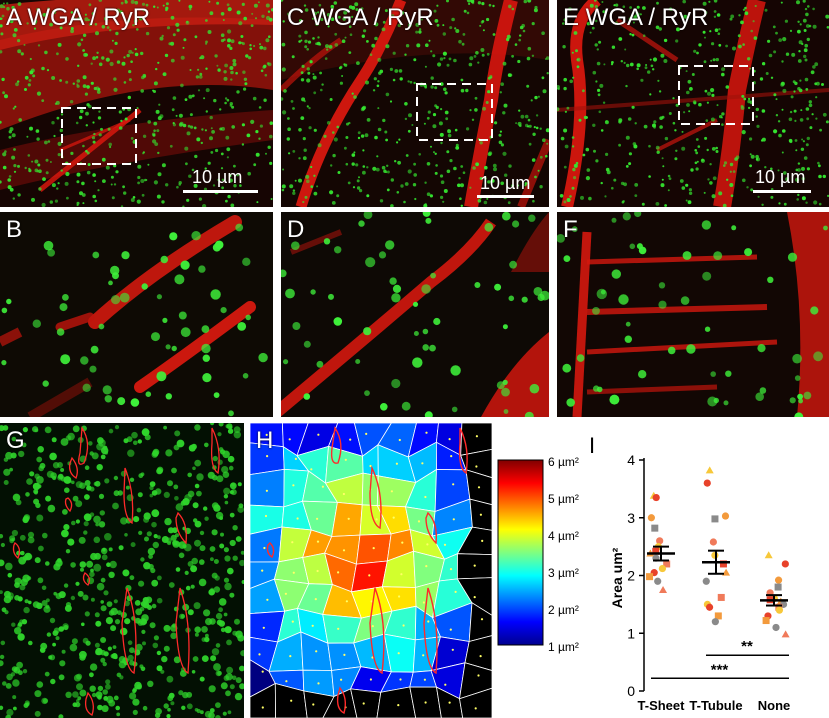  Describe the element at coordinates (563, 647) in the screenshot. I see `colorbar-tick-1: 1 µm²` at that location.